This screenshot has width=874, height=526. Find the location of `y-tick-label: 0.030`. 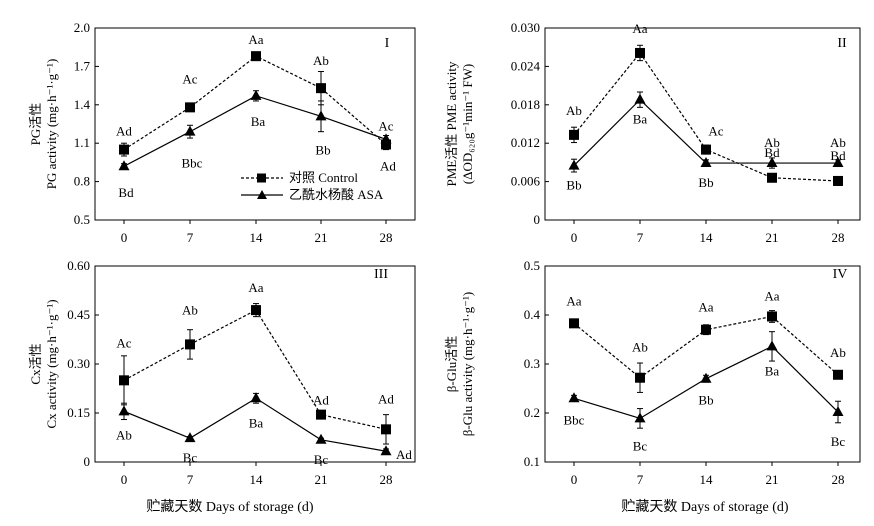

y-tick-label: 0.030 is located at coordinates (525, 27).